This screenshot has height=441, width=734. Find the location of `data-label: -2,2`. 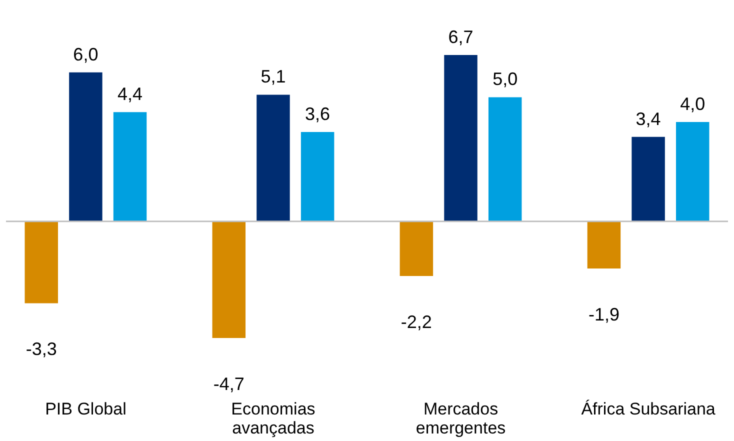

data-label: -2,2 is located at coordinates (416, 322).